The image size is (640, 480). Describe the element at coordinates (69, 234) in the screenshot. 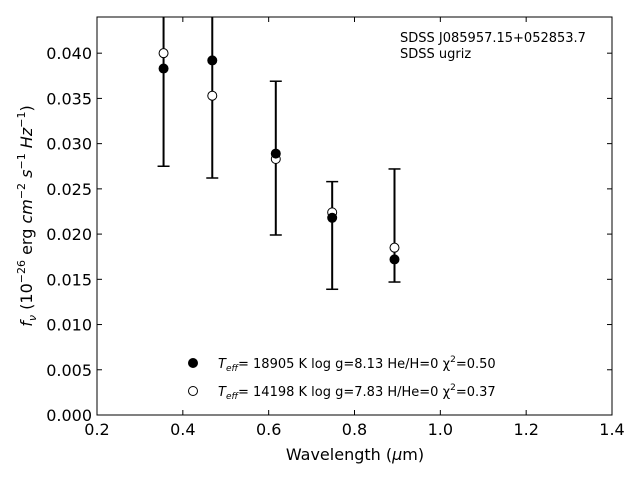

I see `y-tick-label: 0.020` at that location.